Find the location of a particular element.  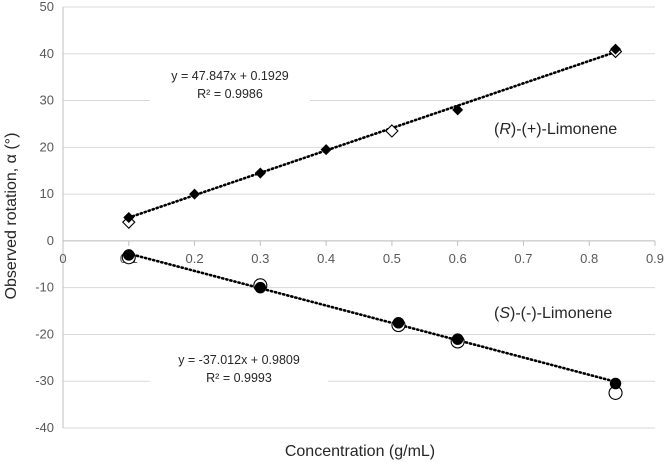

y-tick-label: 10 is located at coordinates (47, 193).